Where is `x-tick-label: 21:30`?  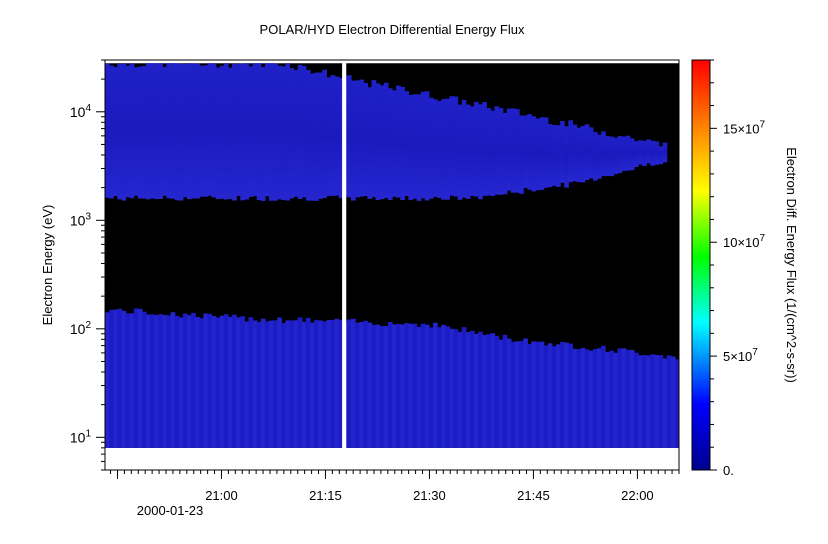 x-tick-label: 21:30 is located at coordinates (429, 495).